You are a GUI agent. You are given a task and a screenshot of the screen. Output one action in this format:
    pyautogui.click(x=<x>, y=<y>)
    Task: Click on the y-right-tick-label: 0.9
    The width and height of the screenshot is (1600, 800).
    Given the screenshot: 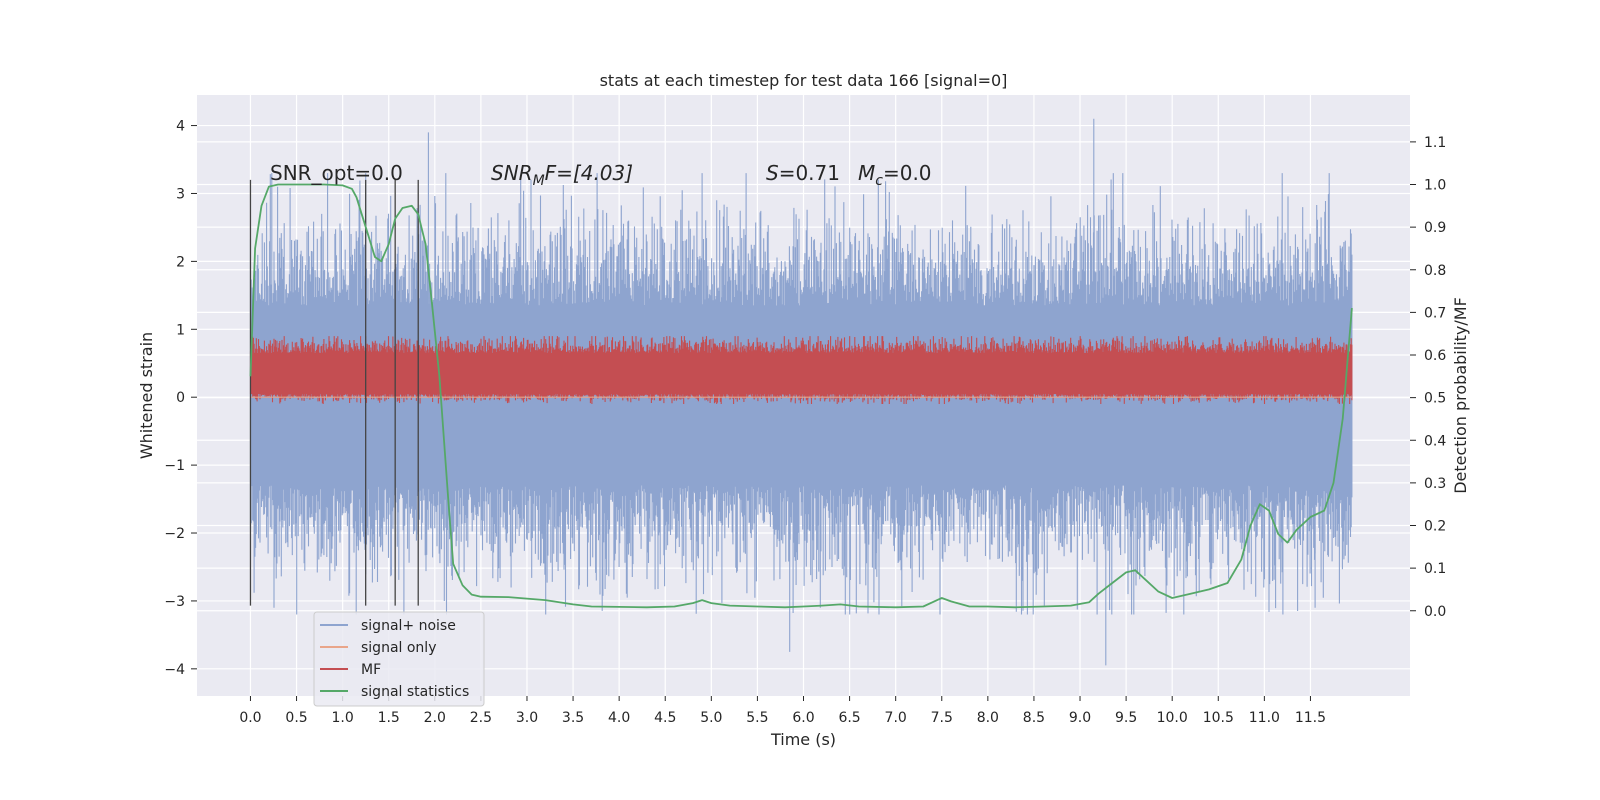 What is the action you would take?
    pyautogui.click(x=1435, y=228)
    